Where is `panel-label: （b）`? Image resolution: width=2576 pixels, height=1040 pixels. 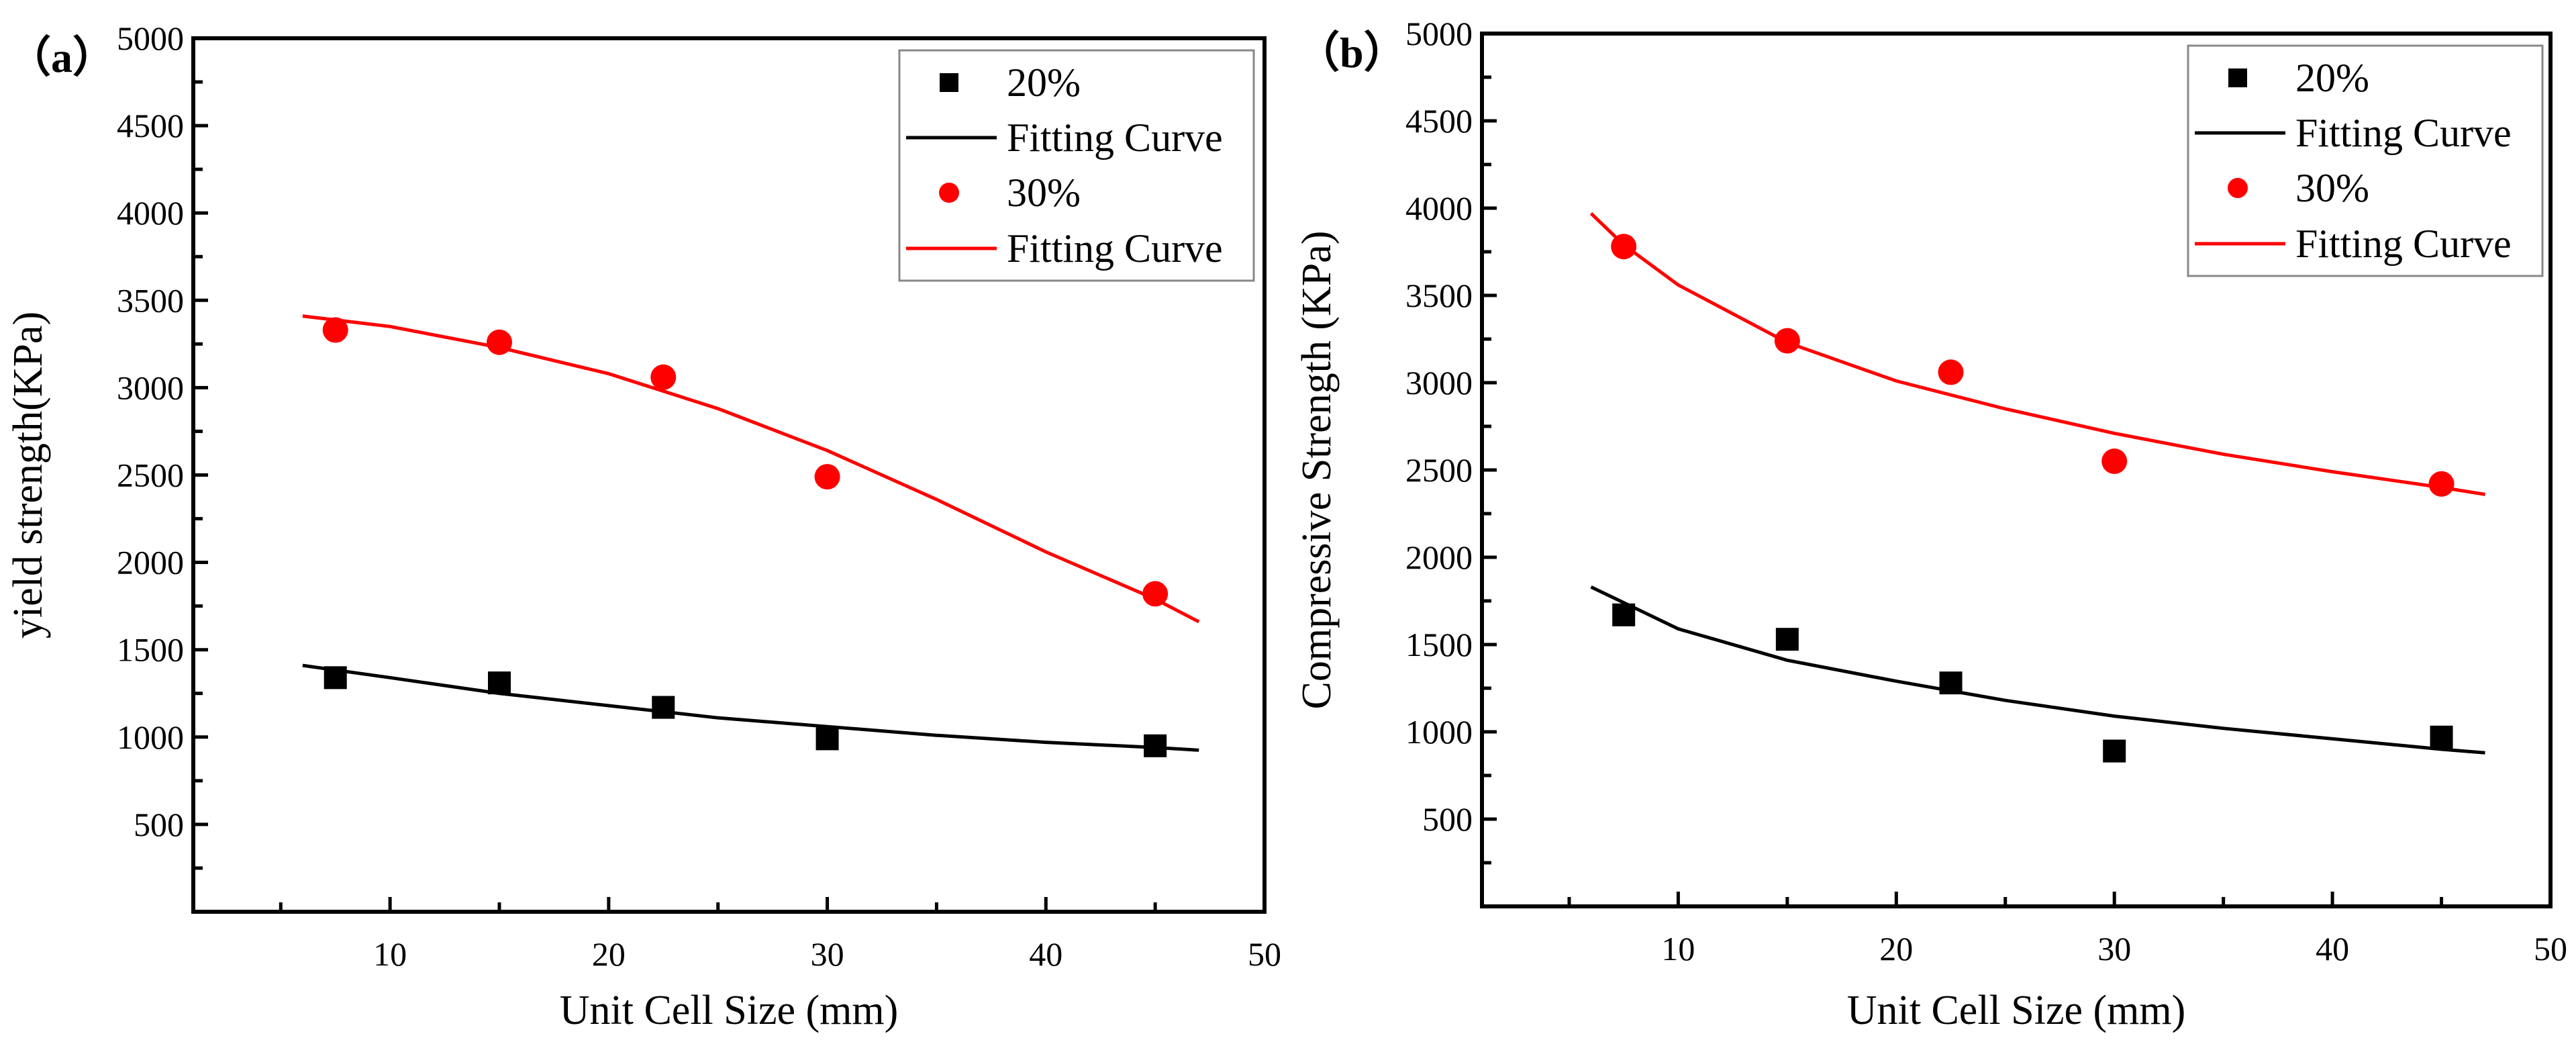
panel-label: （b） is located at coordinates (1352, 53).